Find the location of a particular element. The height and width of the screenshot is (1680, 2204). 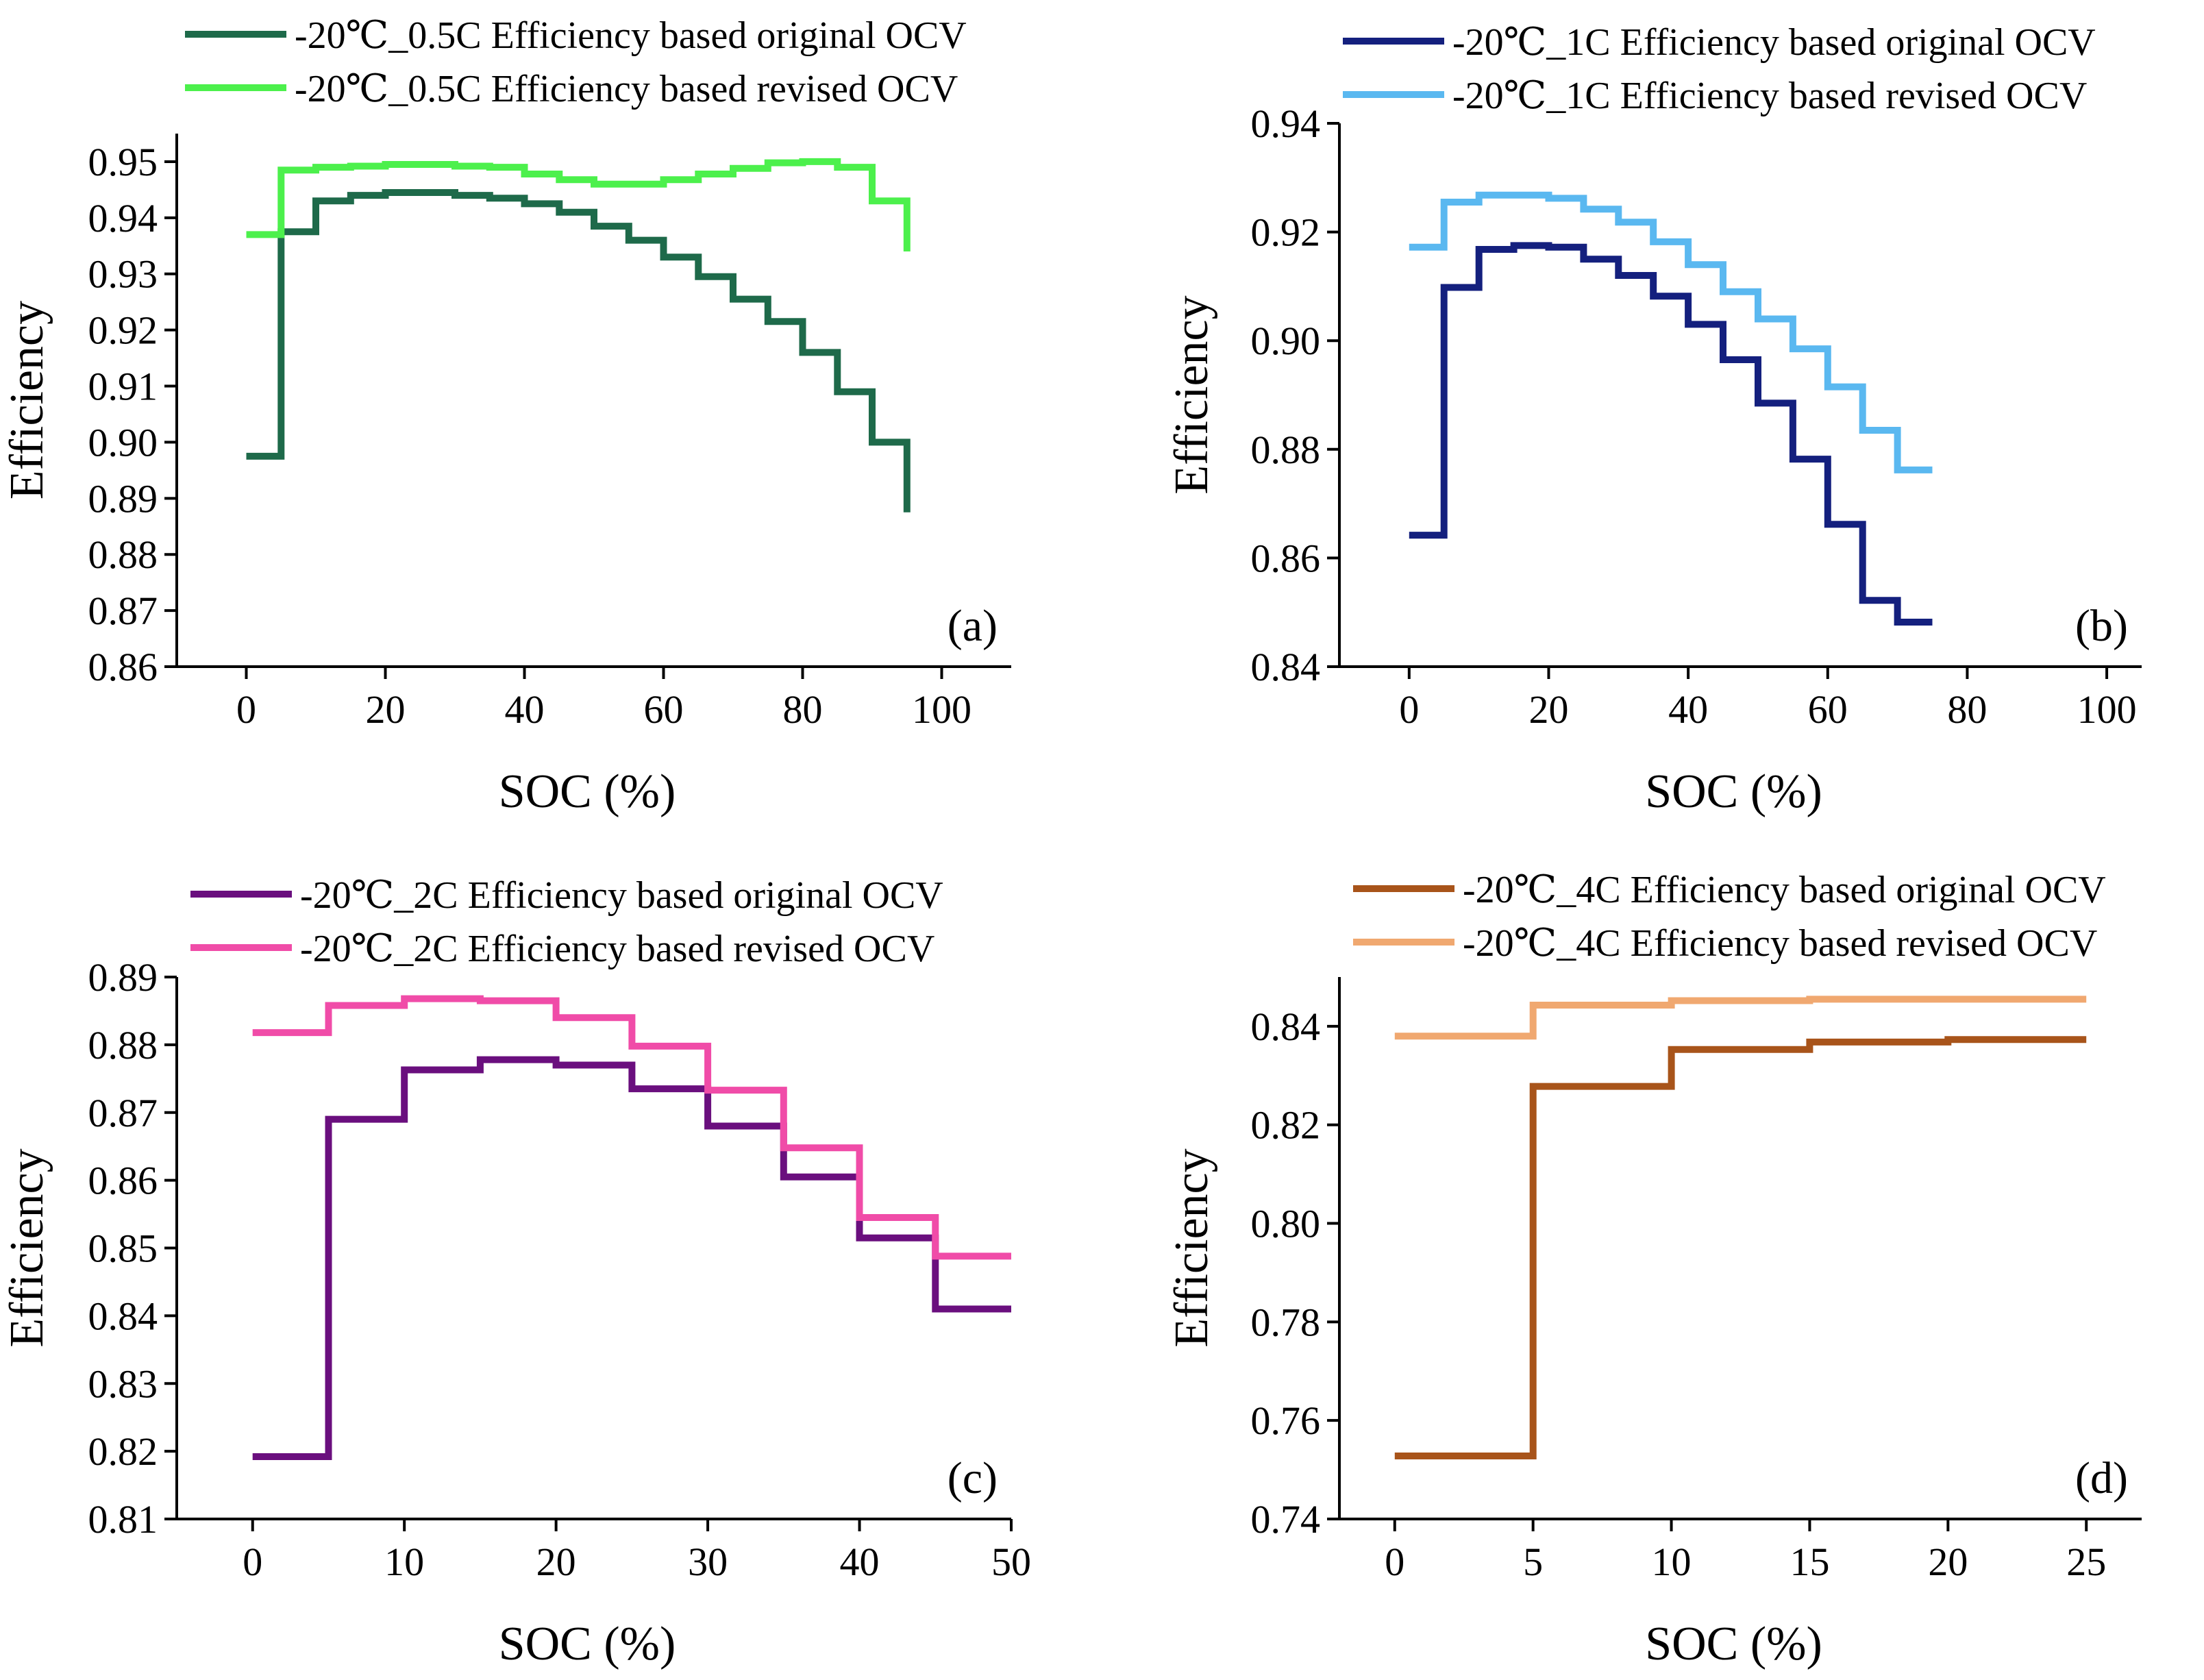

legend-label: -20℃_4C Efficiency based original OCV is located at coordinates (1784, 890).